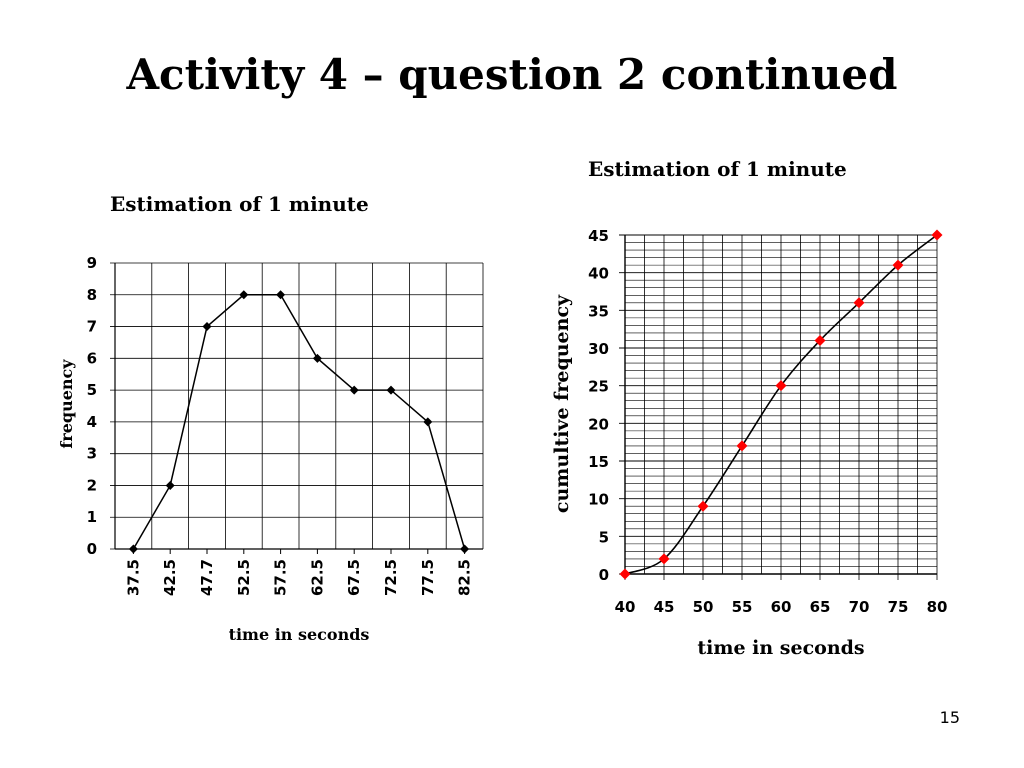 The height and width of the screenshot is (768, 1024). Describe the element at coordinates (703, 607) in the screenshot. I see `x-tick-label: 50` at that location.